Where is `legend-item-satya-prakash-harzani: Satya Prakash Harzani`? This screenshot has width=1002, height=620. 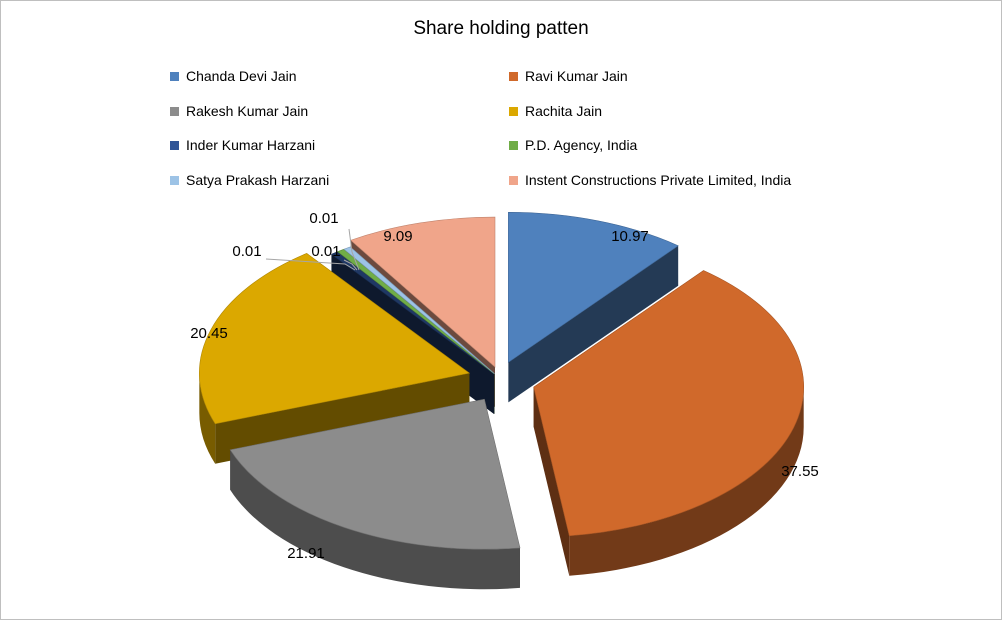 legend-item-satya-prakash-harzani: Satya Prakash Harzani is located at coordinates (249, 182).